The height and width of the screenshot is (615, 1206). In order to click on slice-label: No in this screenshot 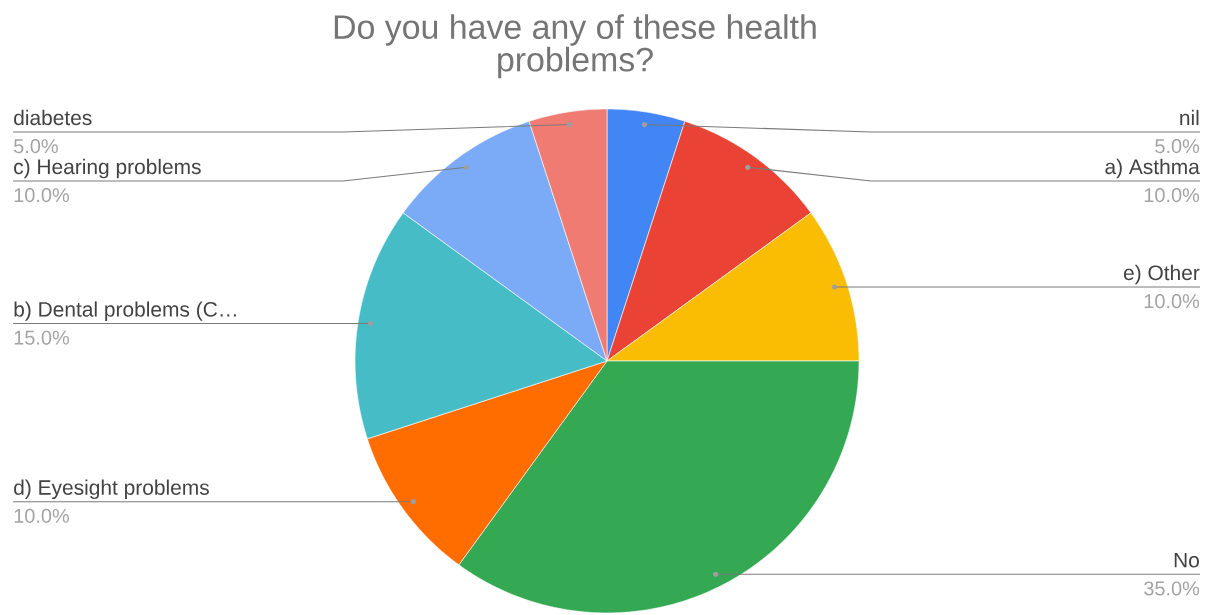, I will do `click(1186, 560)`.